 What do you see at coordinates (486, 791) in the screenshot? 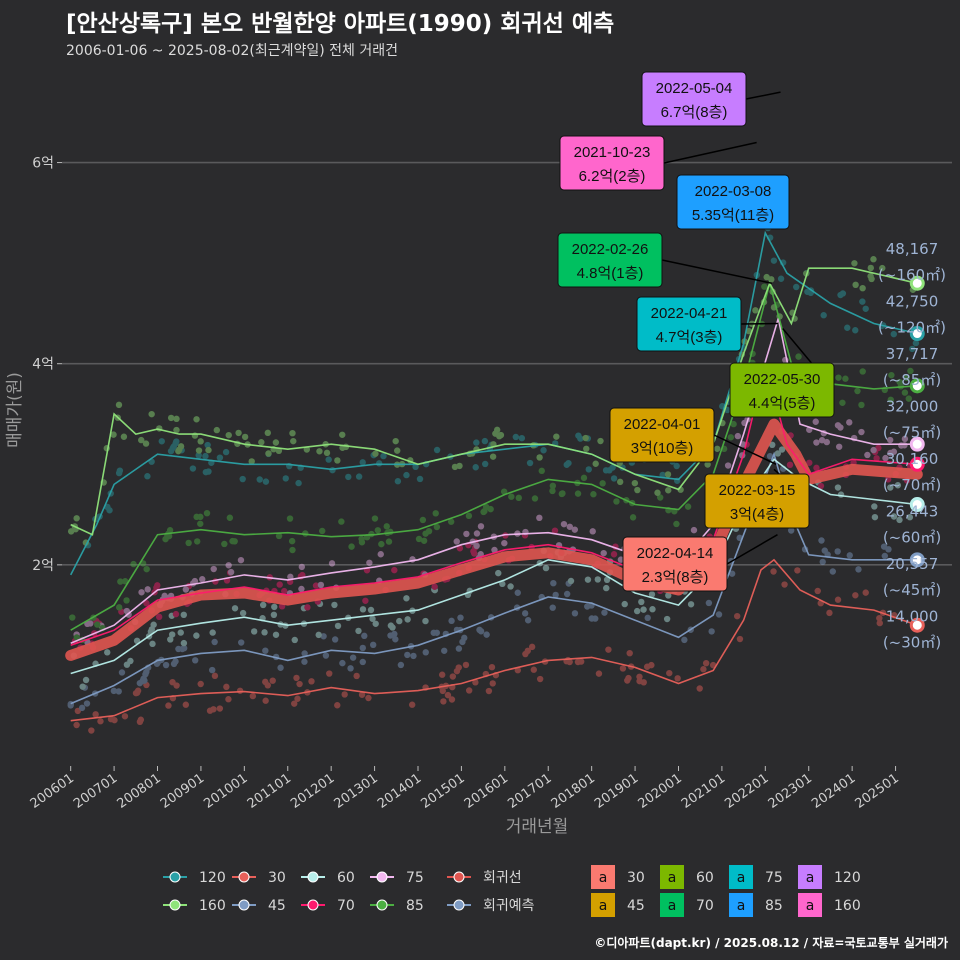
I see `x-tick-label: 201601` at bounding box center [486, 791].